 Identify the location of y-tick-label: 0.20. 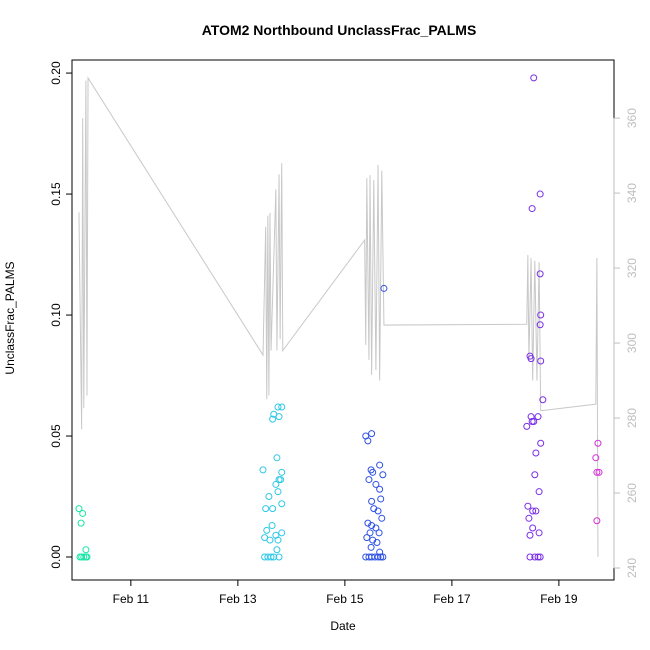
(56, 73).